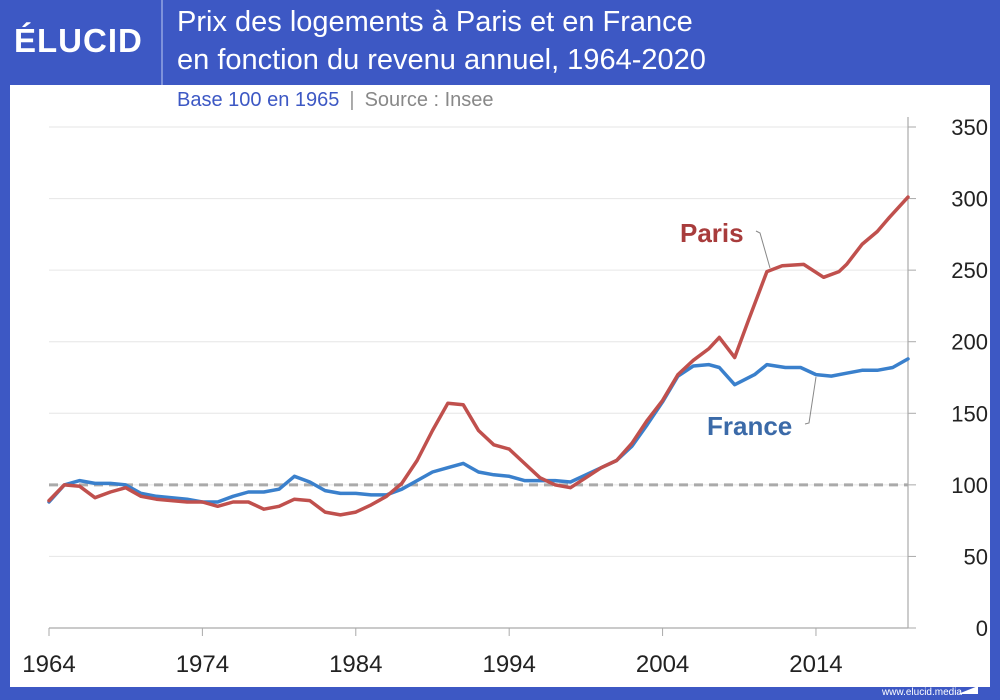 This screenshot has width=1000, height=700. What do you see at coordinates (662, 664) in the screenshot?
I see `x-tick-label: 2004` at bounding box center [662, 664].